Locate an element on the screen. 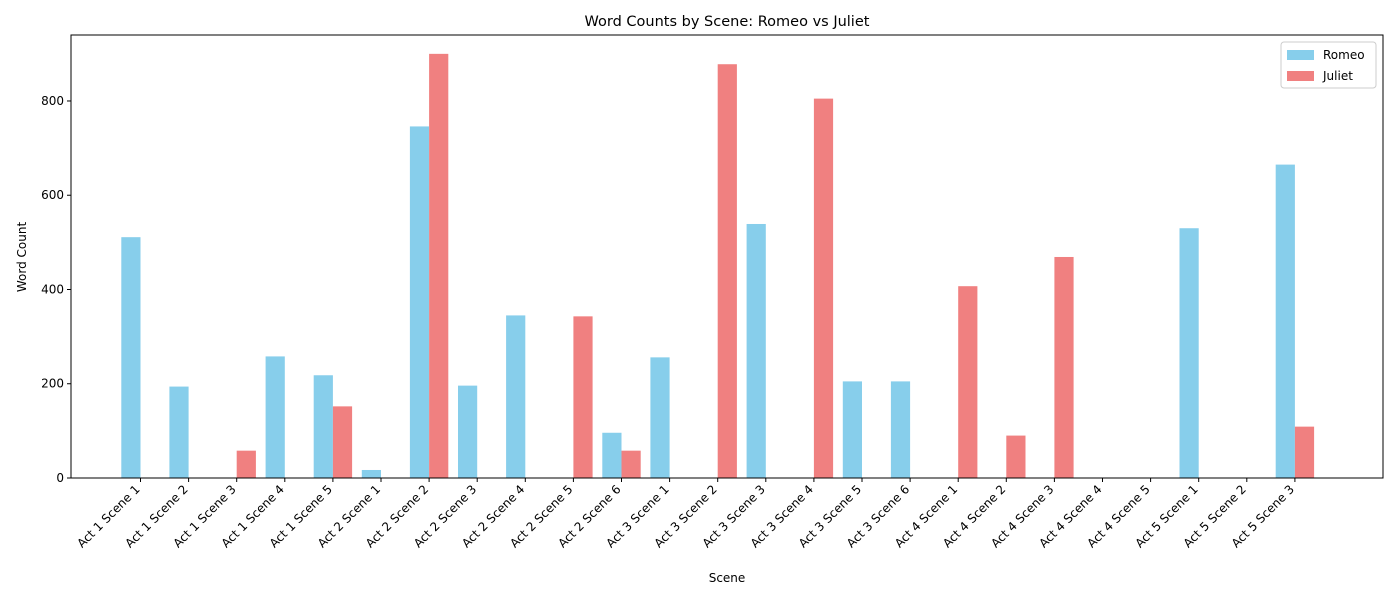  y-axis: 0 200 400 600 800 is located at coordinates (56, 289).